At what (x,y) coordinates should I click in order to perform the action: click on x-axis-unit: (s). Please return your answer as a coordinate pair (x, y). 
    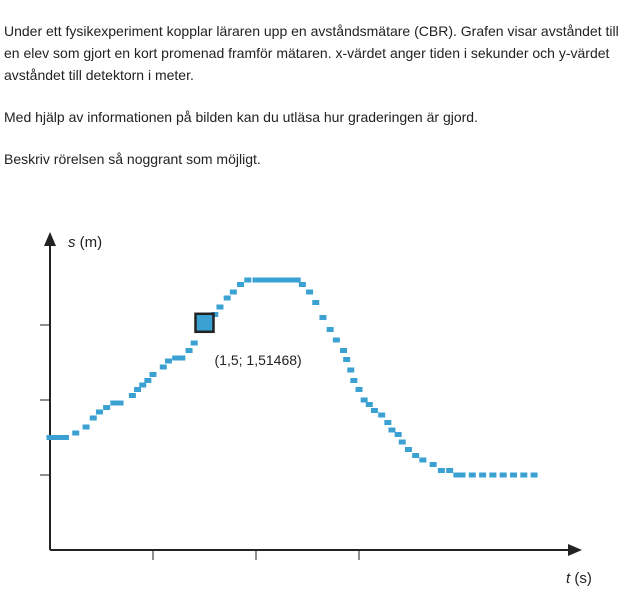
    Looking at the image, I should click on (581, 578).